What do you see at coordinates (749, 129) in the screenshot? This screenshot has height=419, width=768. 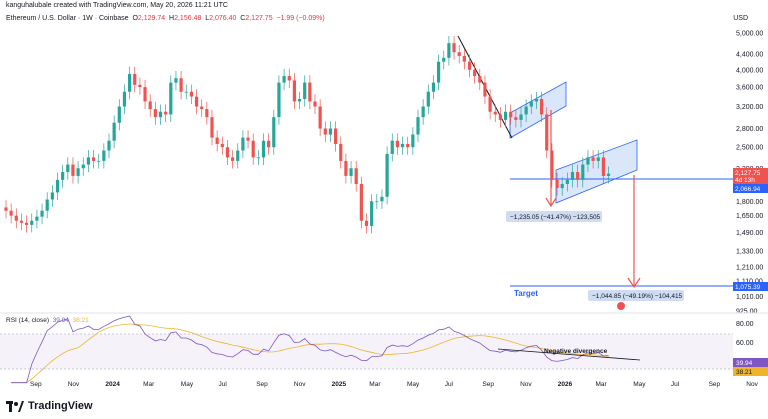 I see `price-axis-label: 2,800.00` at bounding box center [749, 129].